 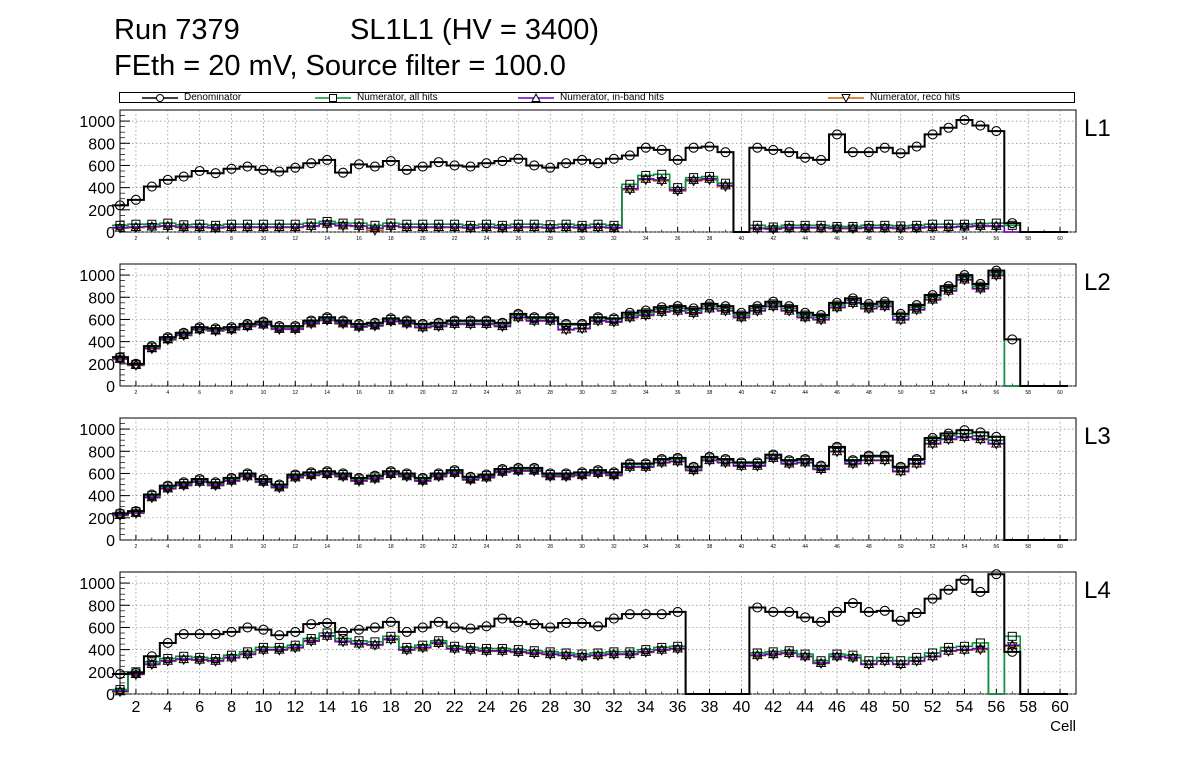 What do you see at coordinates (933, 547) in the screenshot?
I see `x-tick-label: 52` at bounding box center [933, 547].